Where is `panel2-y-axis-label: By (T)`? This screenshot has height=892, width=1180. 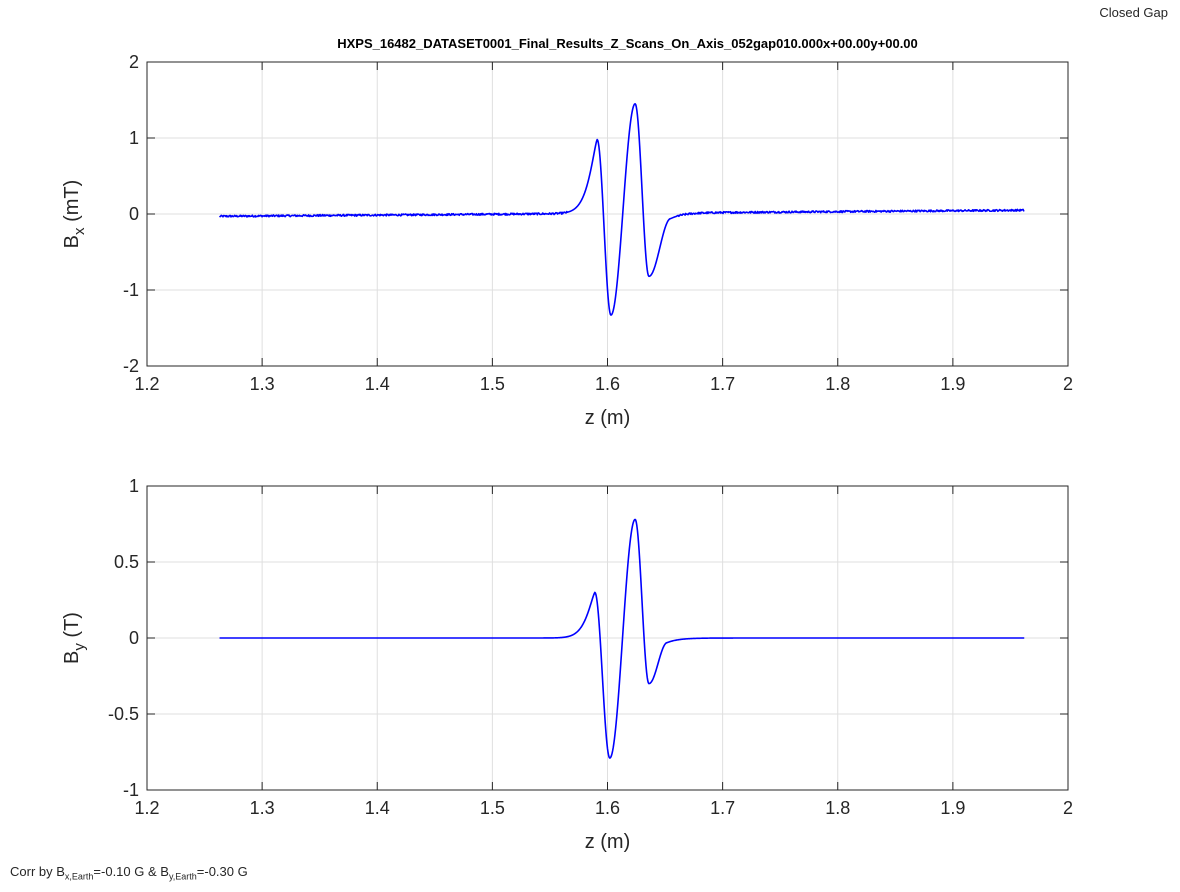 panel2-y-axis-label: By (T) is located at coordinates (74, 638).